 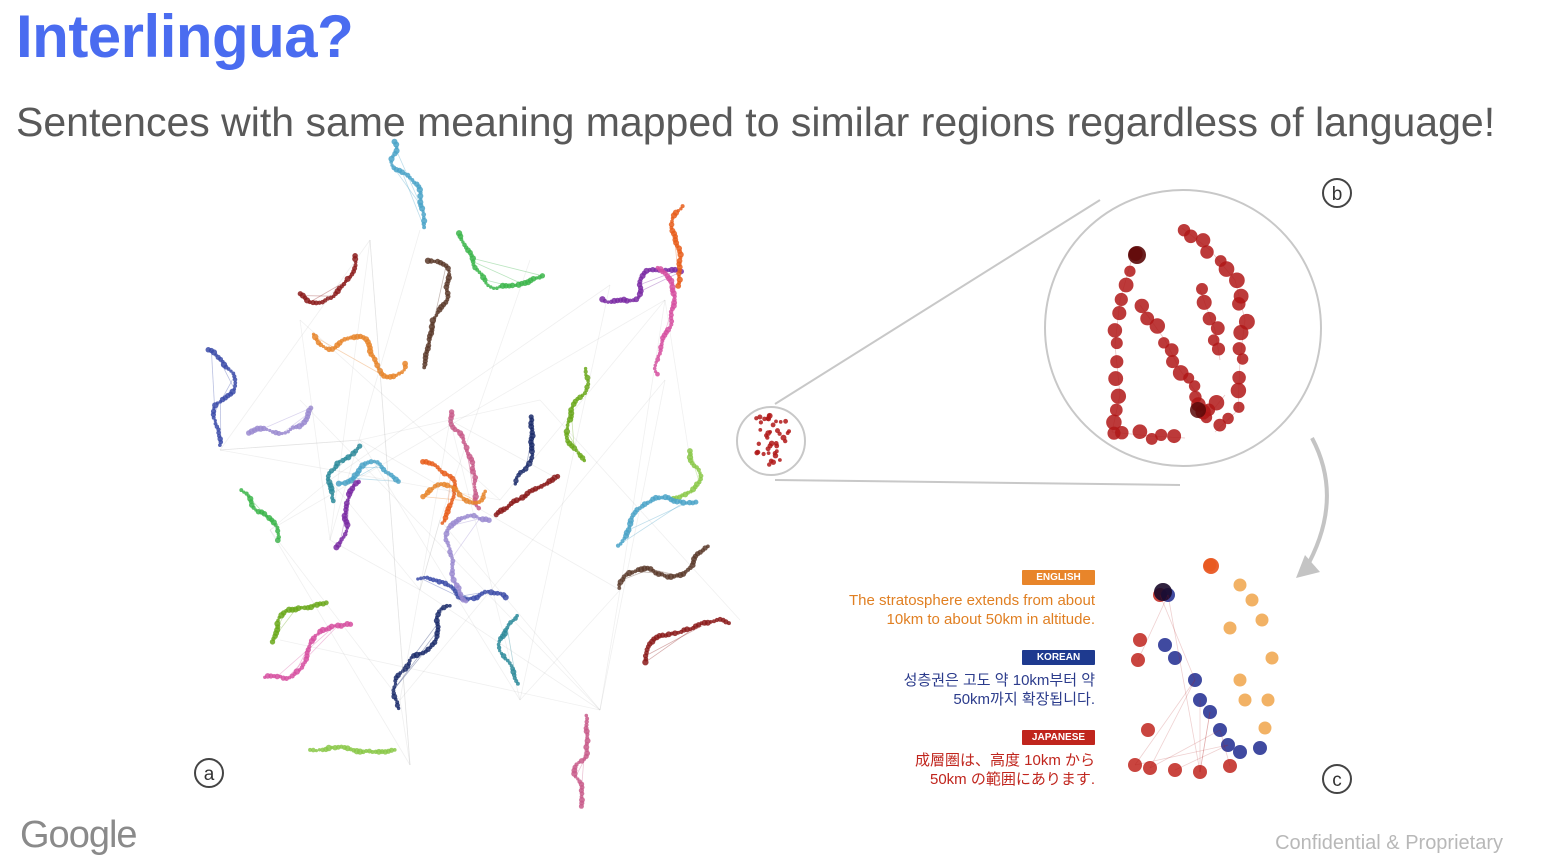 What do you see at coordinates (1163, 592) in the screenshot?
I see `cluster-c-point` at bounding box center [1163, 592].